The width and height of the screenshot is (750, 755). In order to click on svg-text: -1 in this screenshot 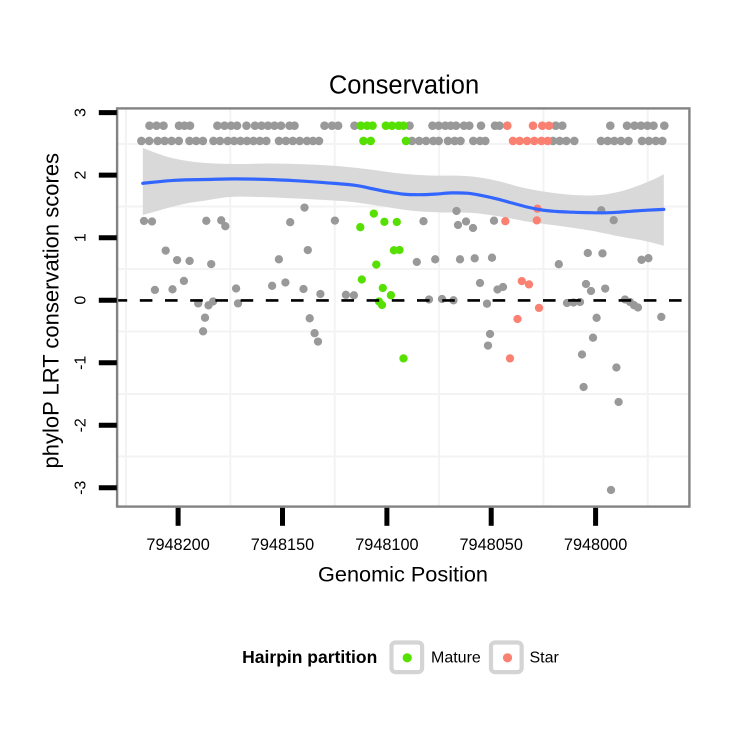, I will do `click(81, 363)`.